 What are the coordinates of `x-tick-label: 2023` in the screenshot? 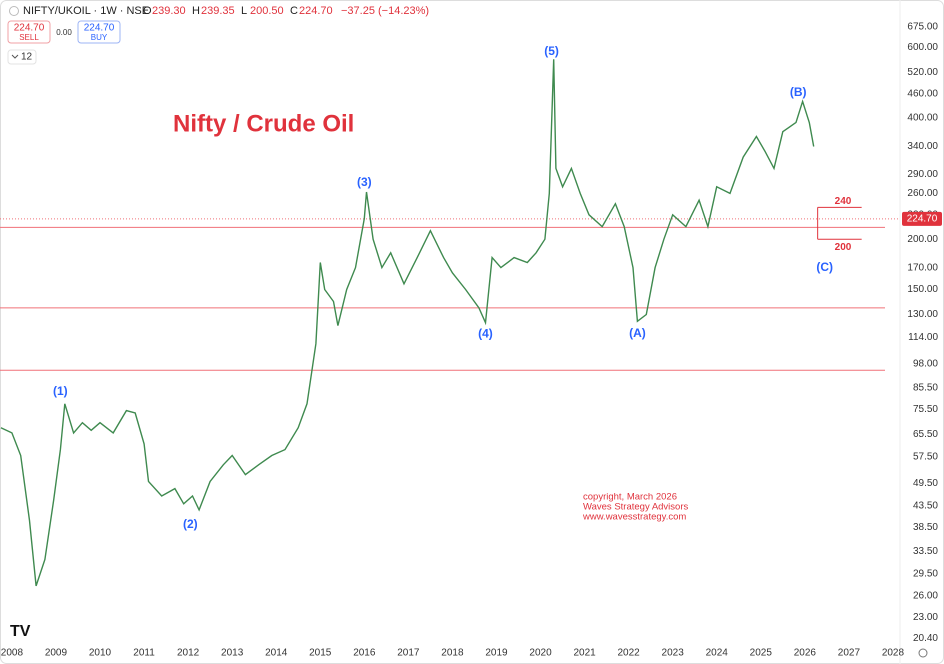 It's located at (673, 653).